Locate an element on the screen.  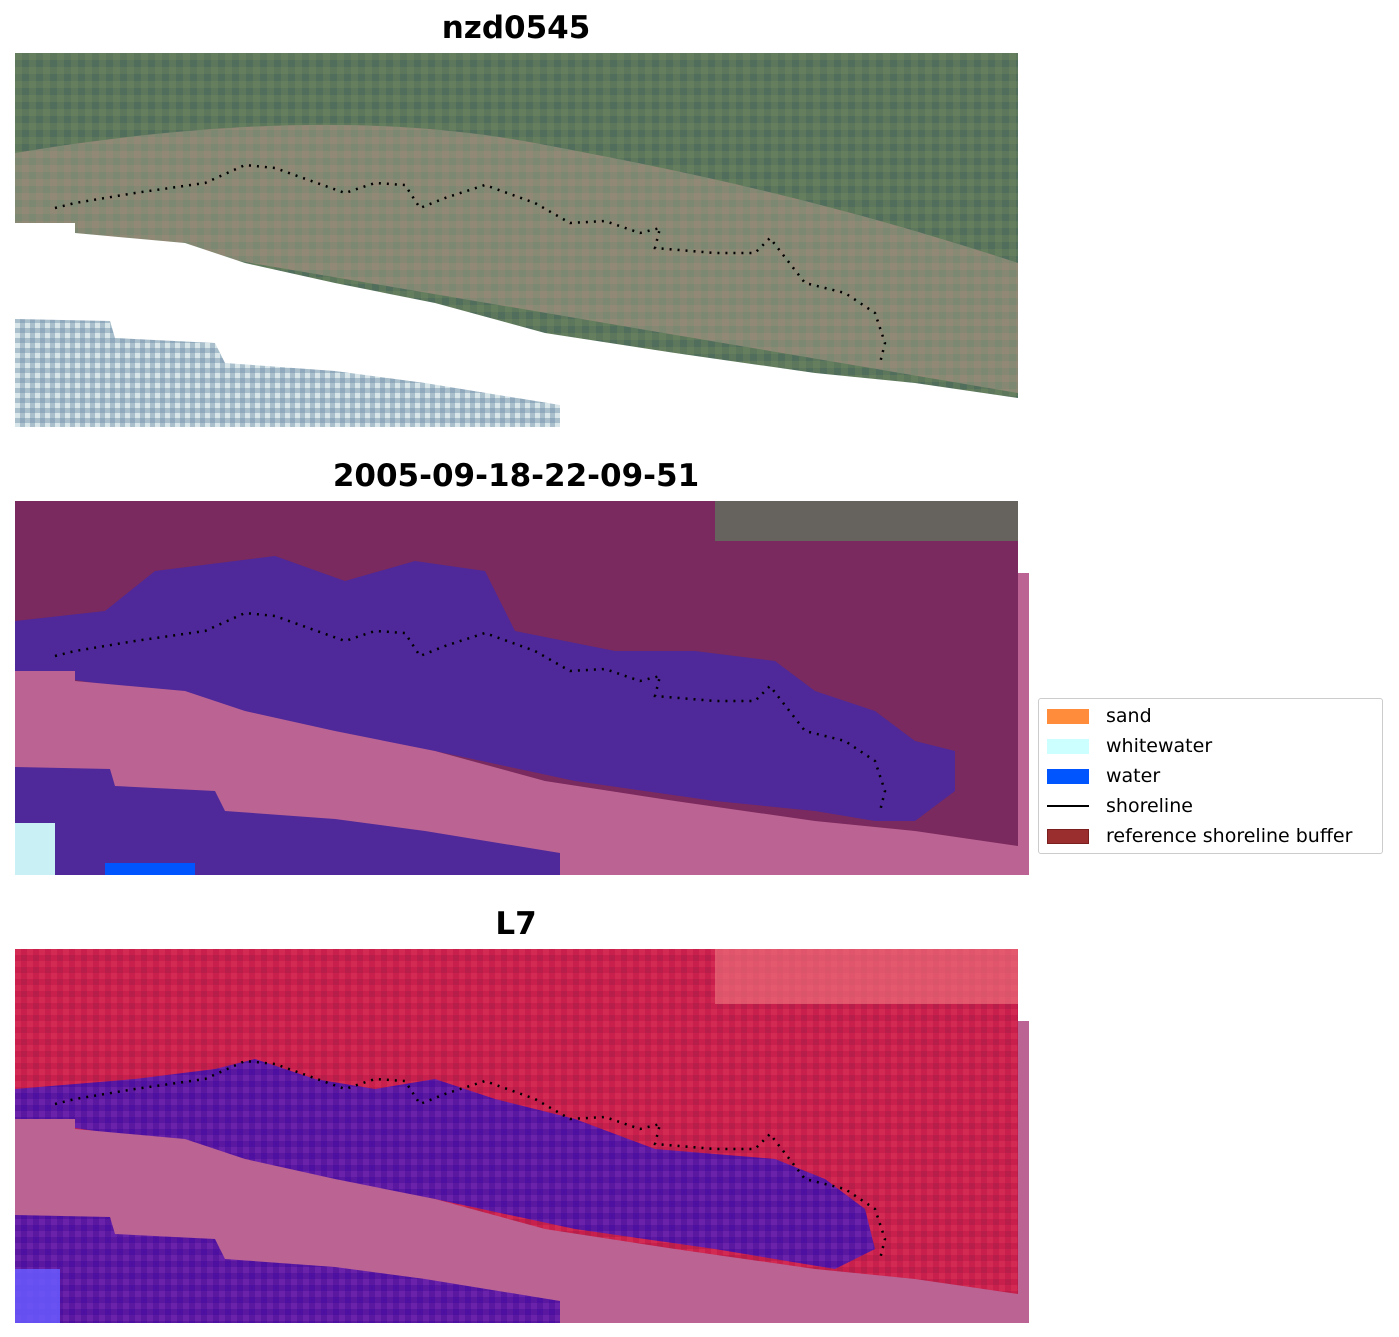
buffer-swatch is located at coordinates (1068, 836).